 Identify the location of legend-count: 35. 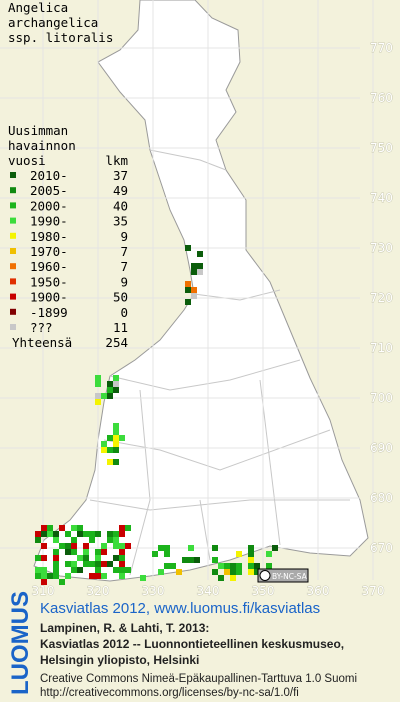
(120, 221).